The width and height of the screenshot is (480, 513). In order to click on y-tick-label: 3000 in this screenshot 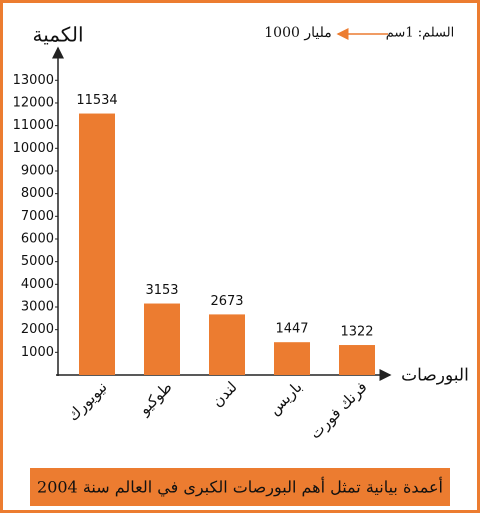, I will do `click(37, 306)`.